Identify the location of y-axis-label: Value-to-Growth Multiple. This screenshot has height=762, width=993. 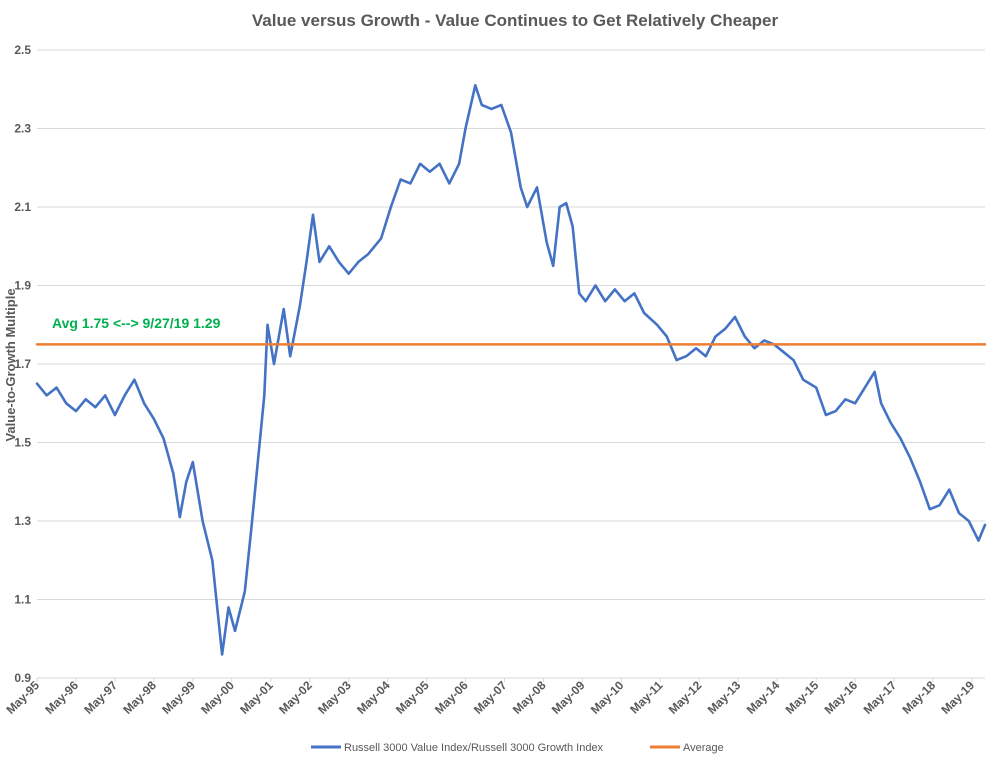
(10, 364).